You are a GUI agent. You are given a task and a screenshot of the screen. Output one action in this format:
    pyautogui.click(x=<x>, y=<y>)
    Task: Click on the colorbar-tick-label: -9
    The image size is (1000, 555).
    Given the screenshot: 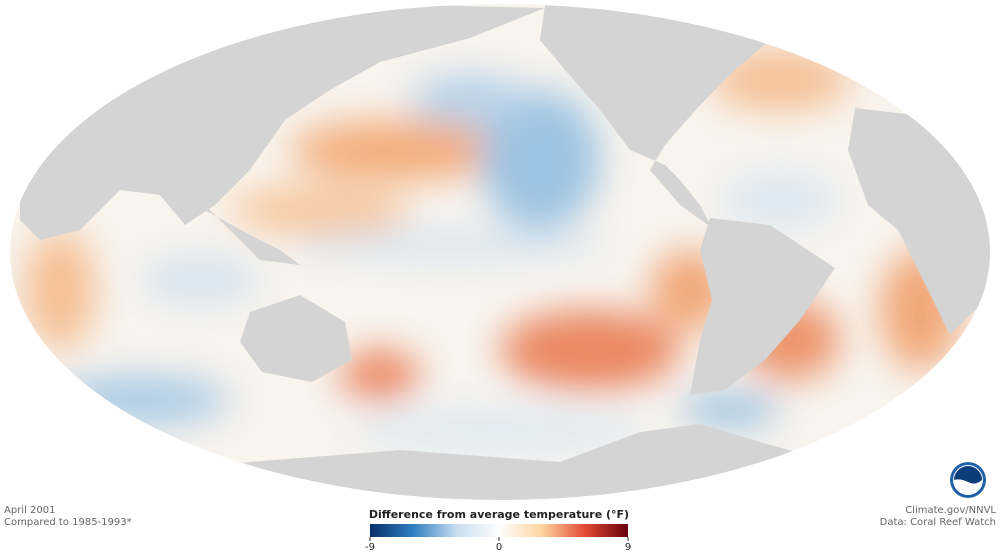 What is the action you would take?
    pyautogui.click(x=370, y=547)
    